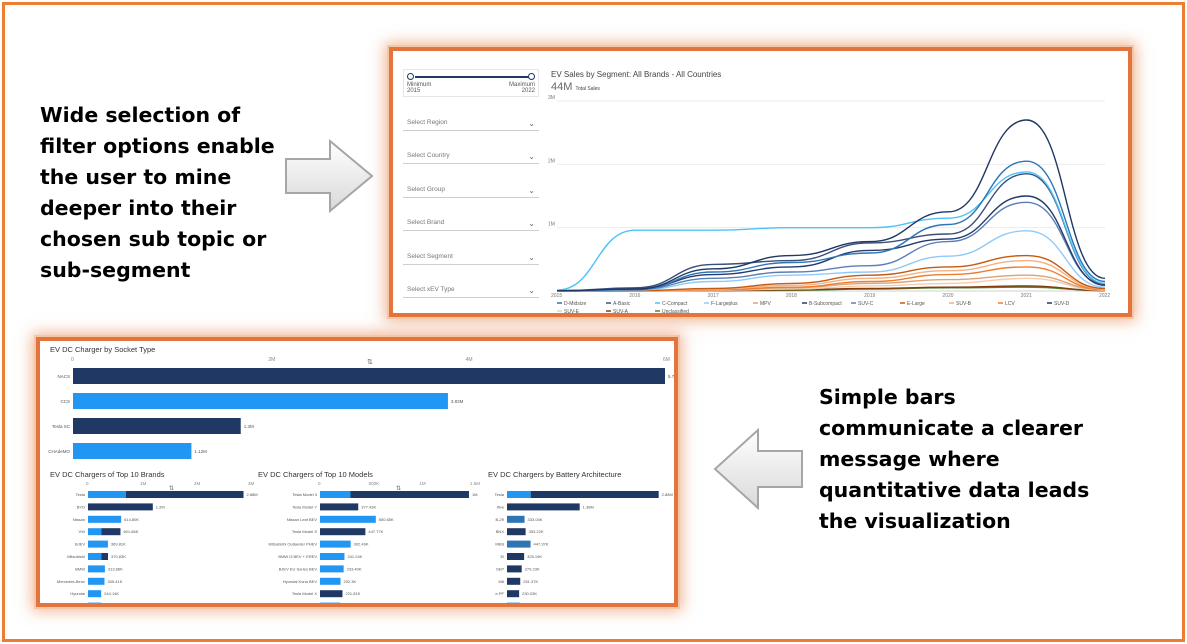 This screenshot has height=644, width=1187. What do you see at coordinates (536, 531) in the screenshot?
I see `bar-value-label: 353.22K` at bounding box center [536, 531].